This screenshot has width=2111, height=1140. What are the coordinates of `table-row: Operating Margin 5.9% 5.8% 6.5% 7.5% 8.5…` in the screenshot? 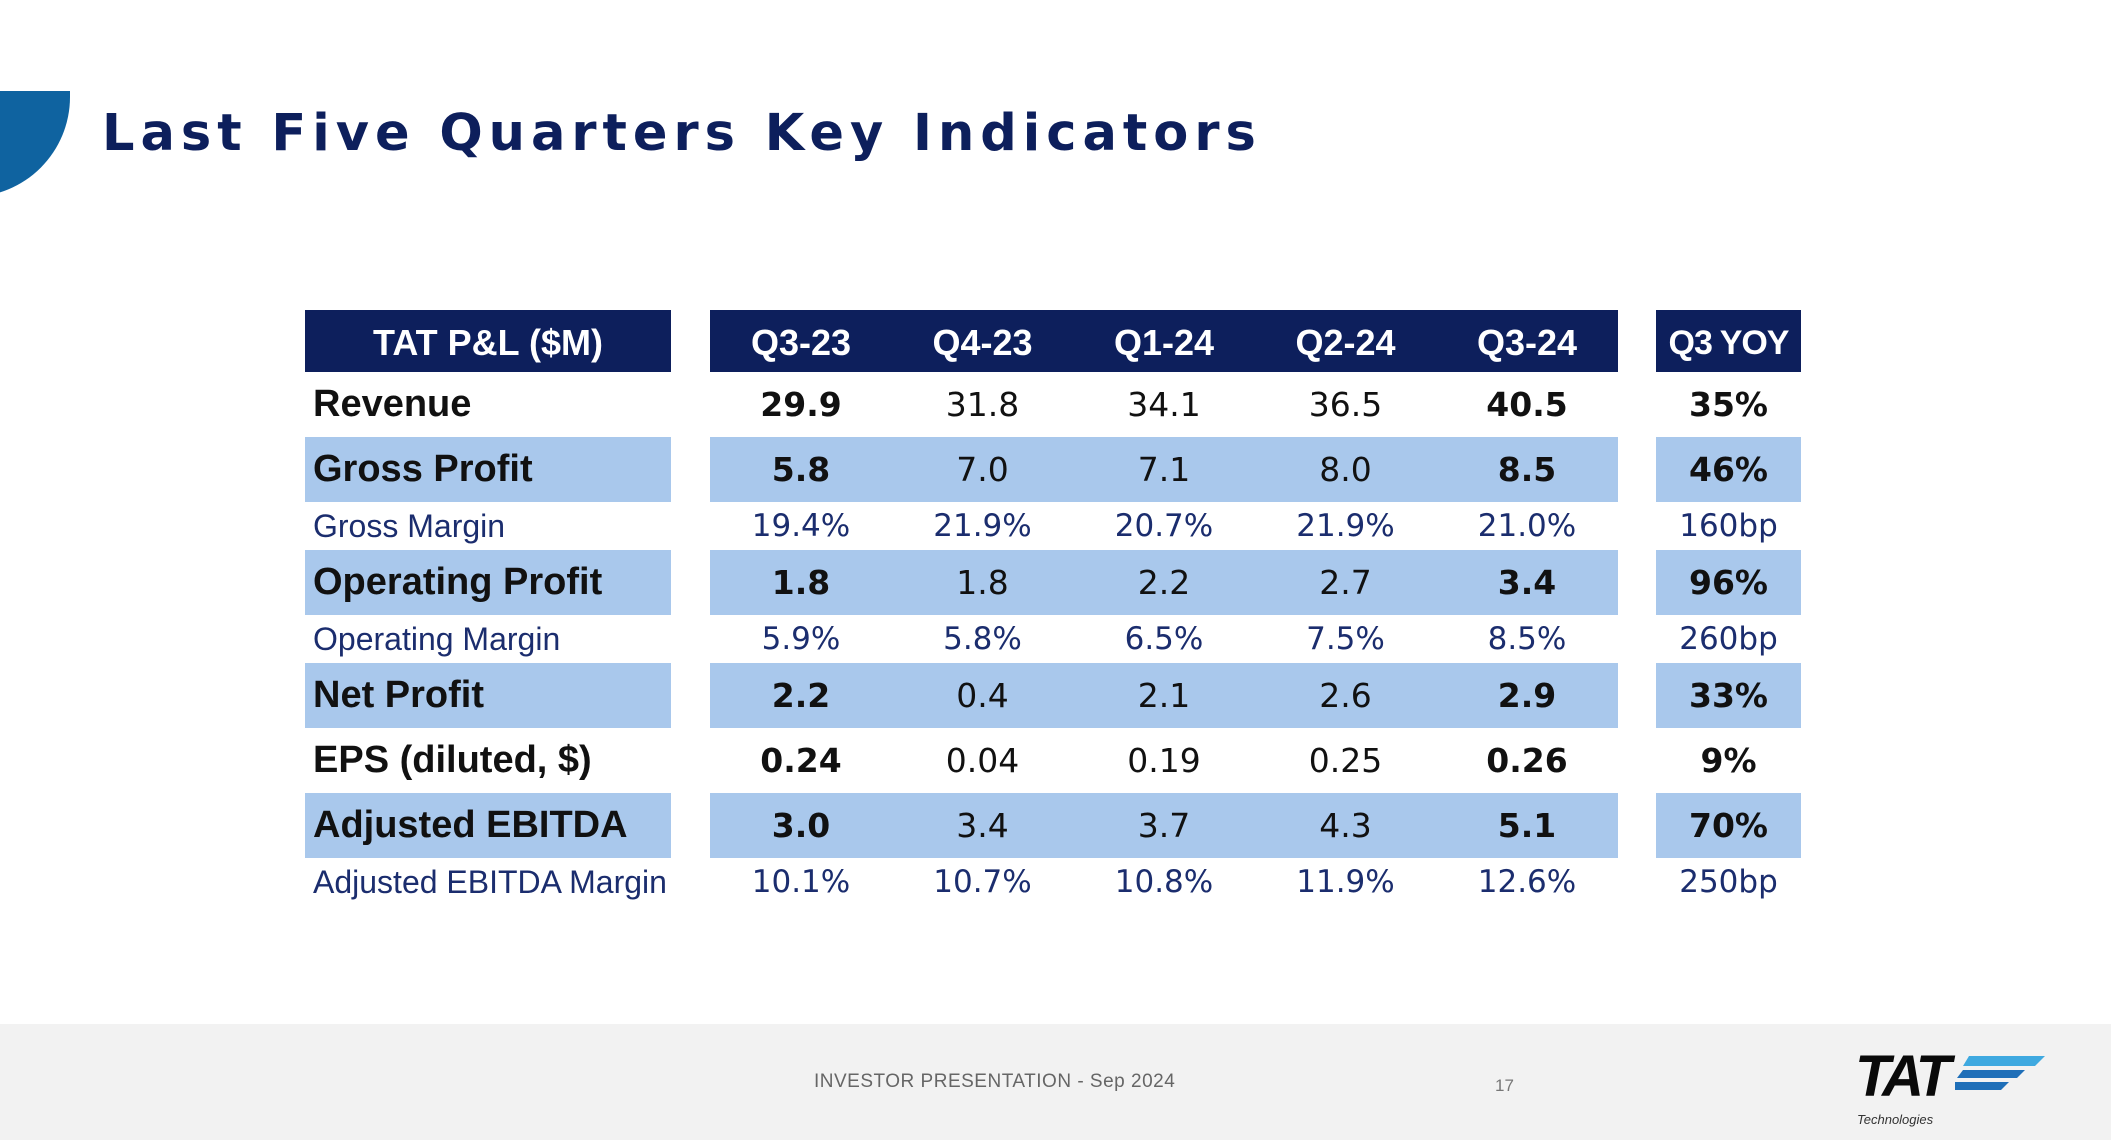 It's located at (1053, 639).